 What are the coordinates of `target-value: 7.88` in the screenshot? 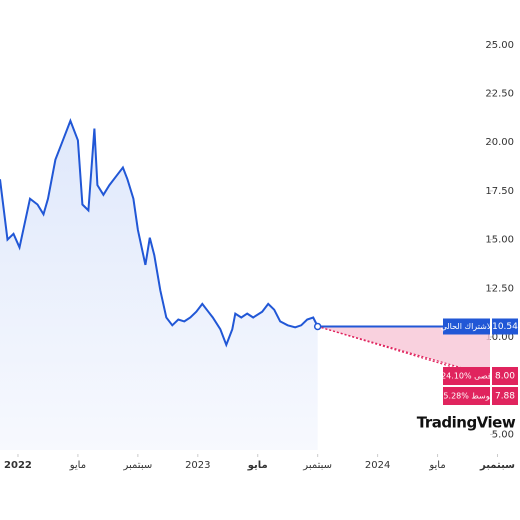 It's located at (505, 397).